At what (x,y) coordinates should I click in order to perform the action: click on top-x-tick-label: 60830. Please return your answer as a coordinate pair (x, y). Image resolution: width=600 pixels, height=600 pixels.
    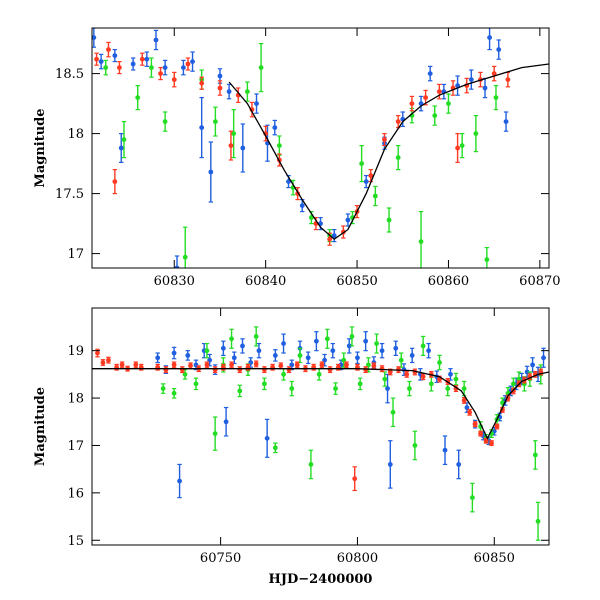
    Looking at the image, I should click on (174, 281).